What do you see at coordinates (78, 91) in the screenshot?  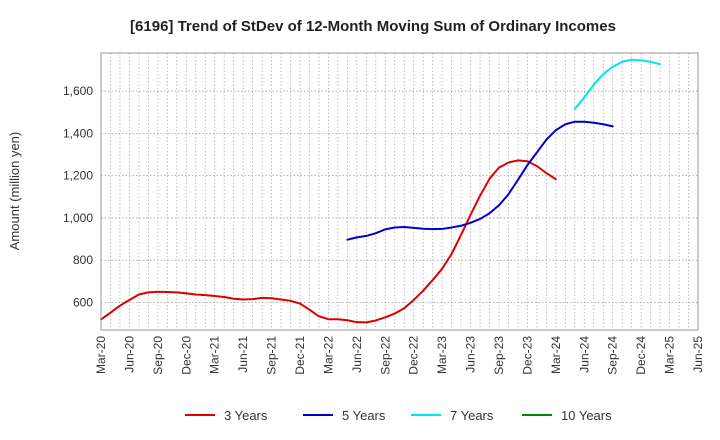 I see `y-tick-label: 1,600` at bounding box center [78, 91].